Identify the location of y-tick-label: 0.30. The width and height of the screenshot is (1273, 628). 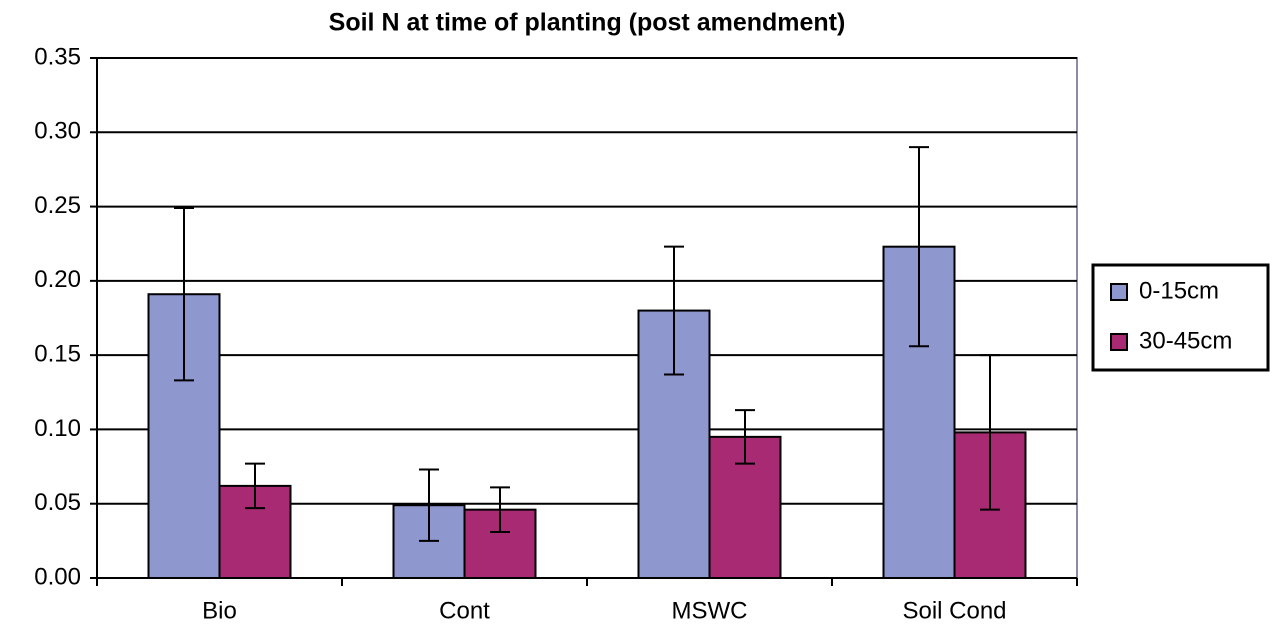
(57, 131).